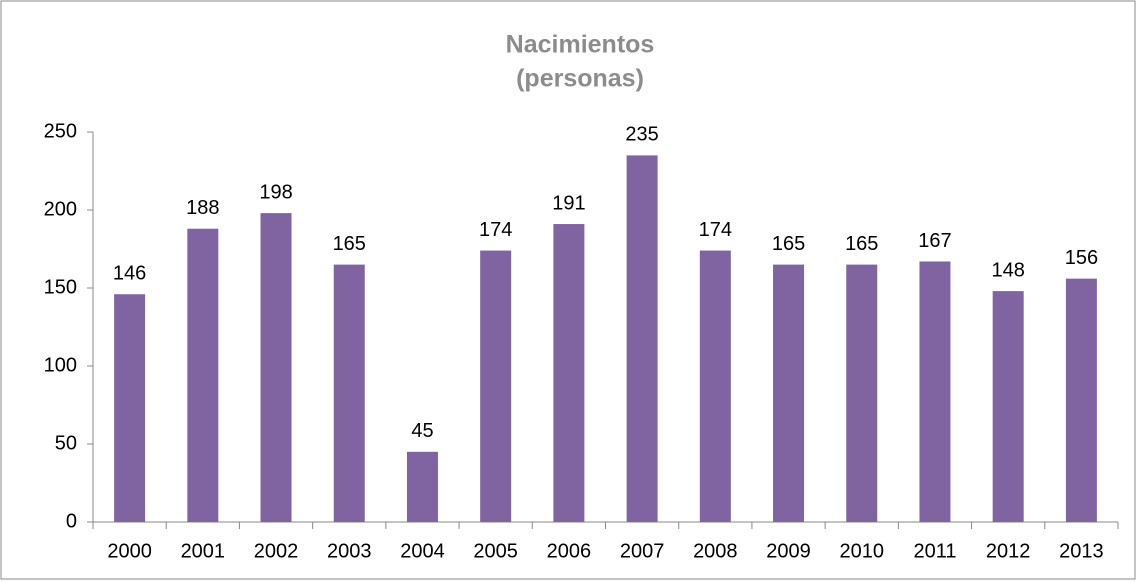  I want to click on data-label: 191, so click(568, 203).